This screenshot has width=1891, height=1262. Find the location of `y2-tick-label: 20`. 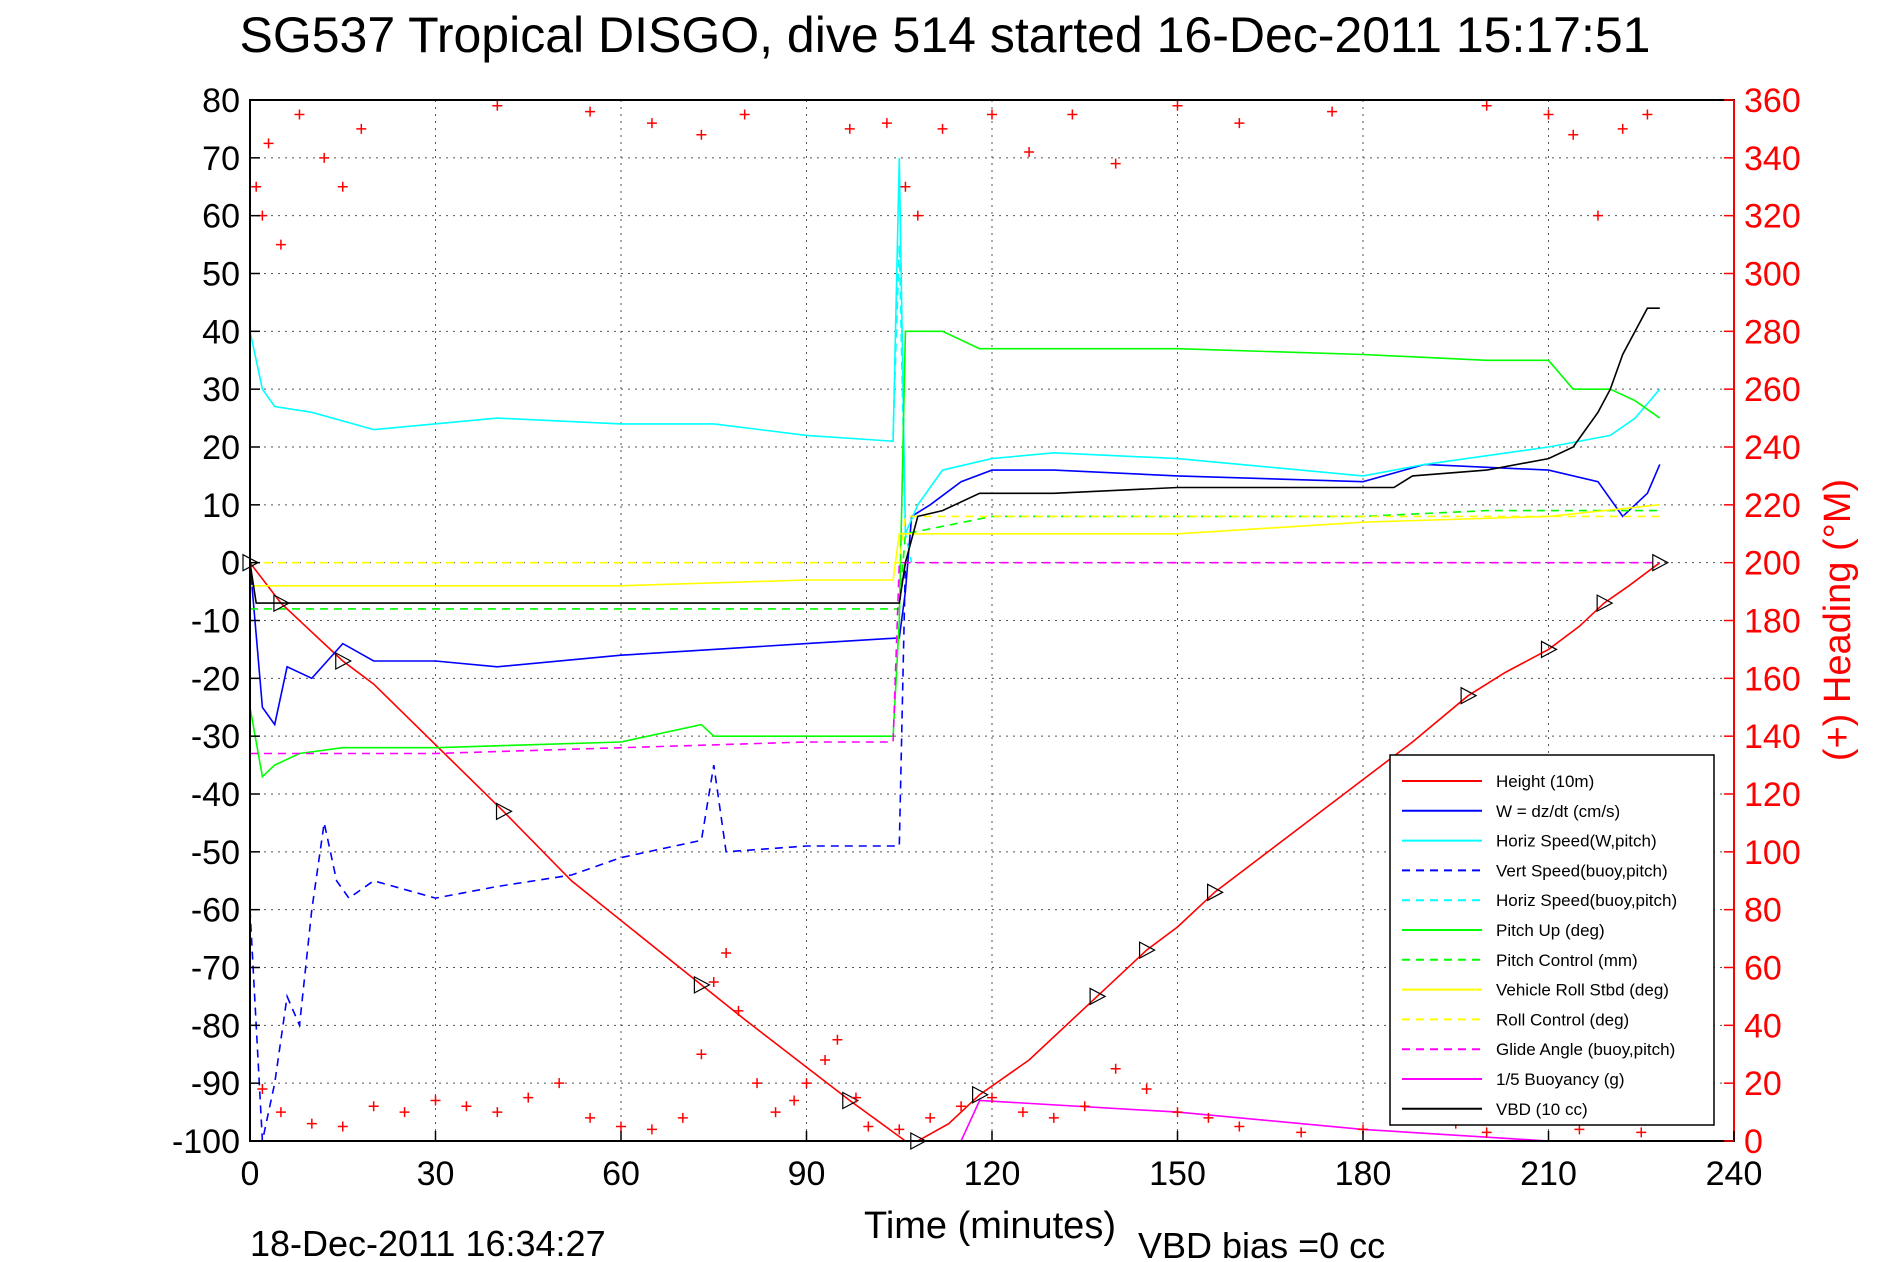

y2-tick-label: 20 is located at coordinates (1763, 1084).